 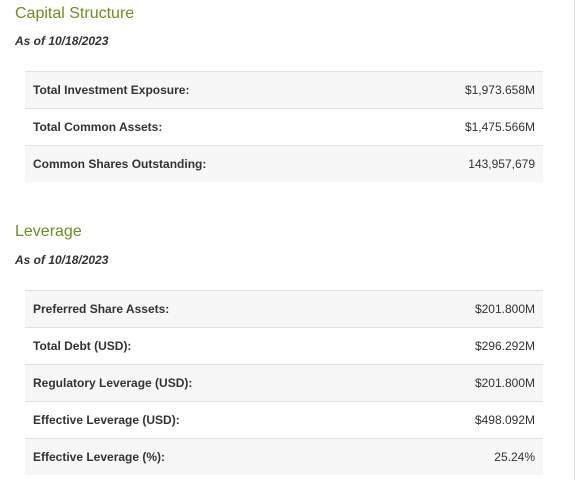 What do you see at coordinates (501, 164) in the screenshot?
I see `row-value: 143,957,679` at bounding box center [501, 164].